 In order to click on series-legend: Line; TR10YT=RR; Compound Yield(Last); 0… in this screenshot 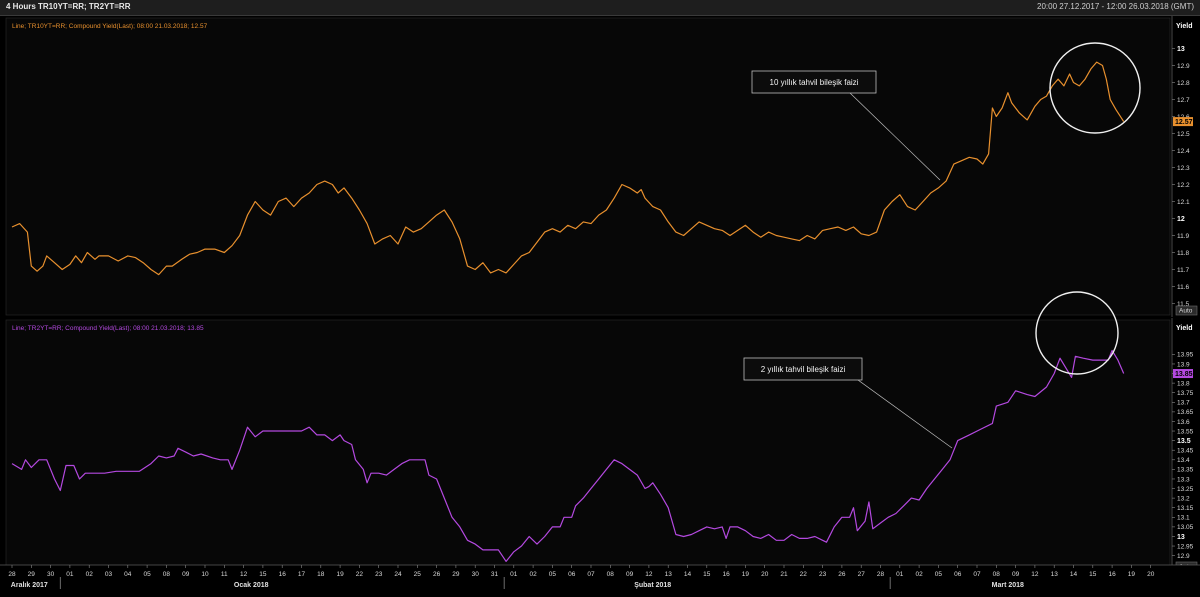, I will do `click(110, 26)`.